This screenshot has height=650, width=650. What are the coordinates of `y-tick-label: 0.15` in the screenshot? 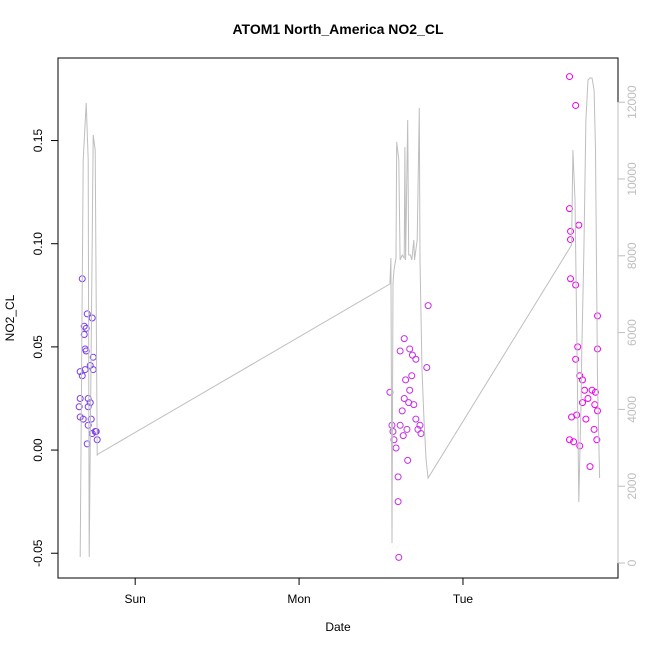 It's located at (38, 141).